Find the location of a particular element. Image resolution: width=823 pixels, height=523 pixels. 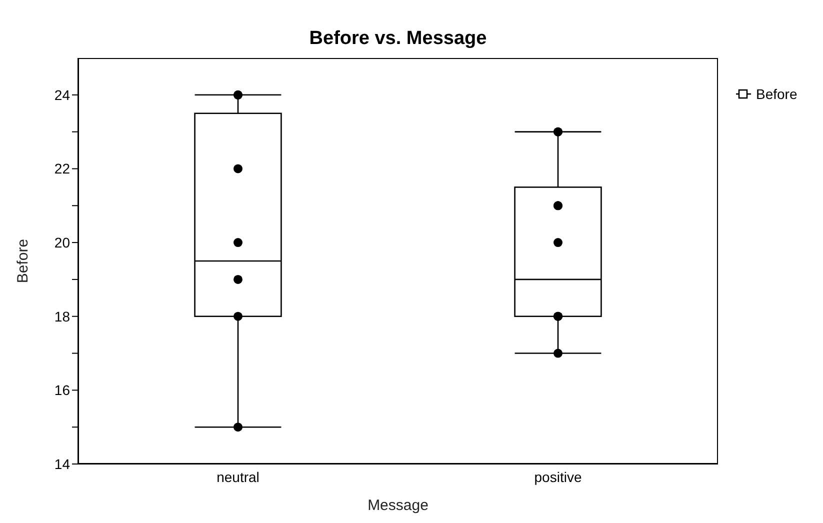

x-tick-label: neutral is located at coordinates (238, 476).